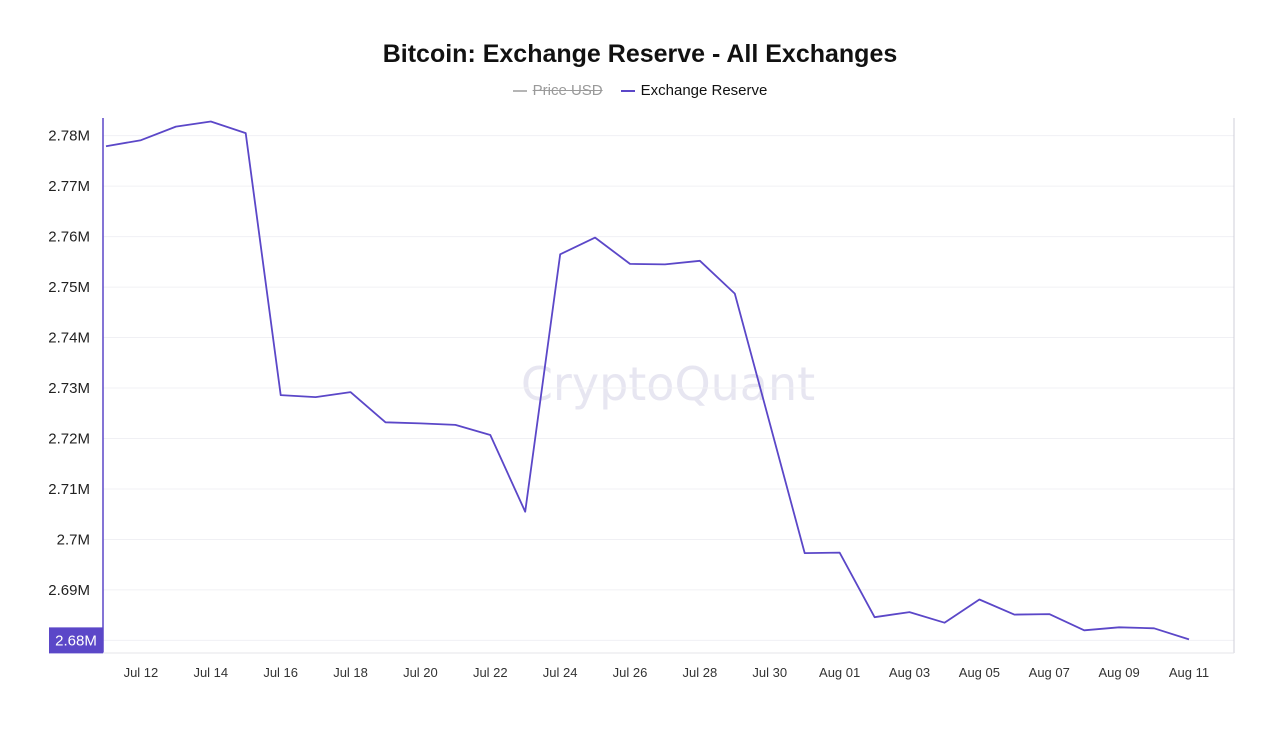  Describe the element at coordinates (69, 338) in the screenshot. I see `y-tick-label: 2.74M` at that location.